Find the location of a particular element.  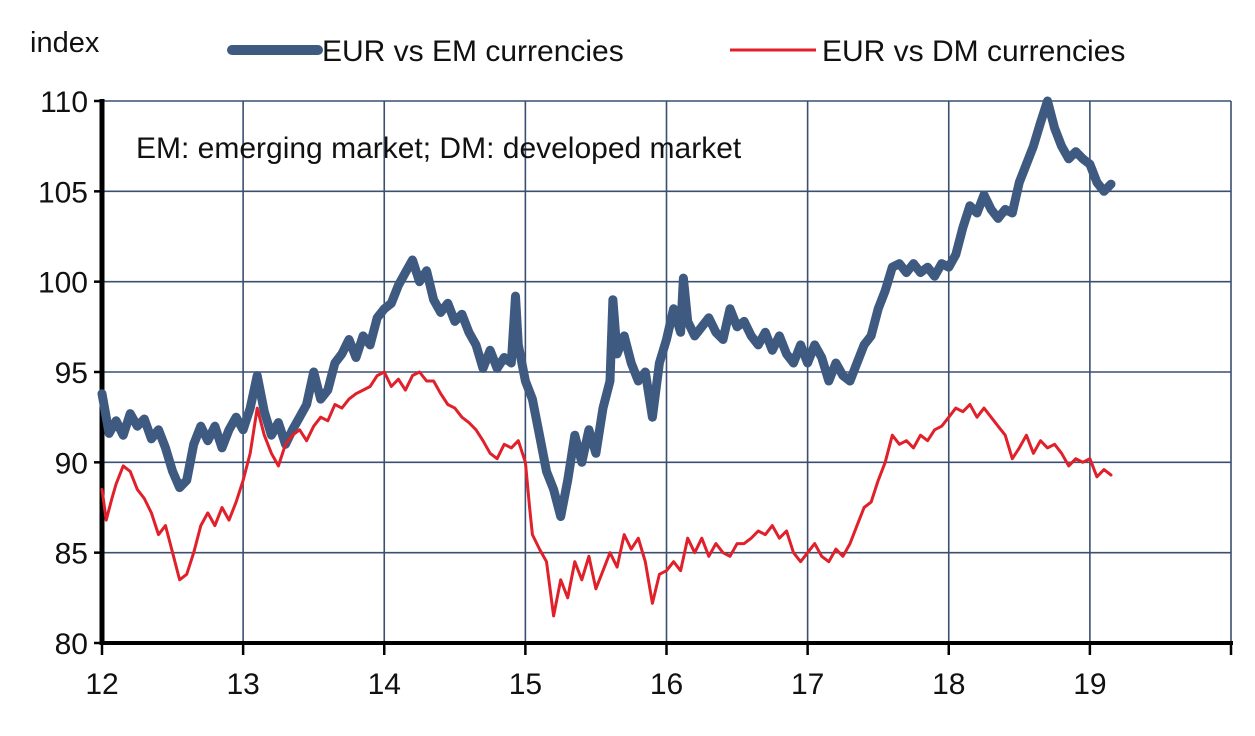

x-tick-label: 17 is located at coordinates (807, 684).